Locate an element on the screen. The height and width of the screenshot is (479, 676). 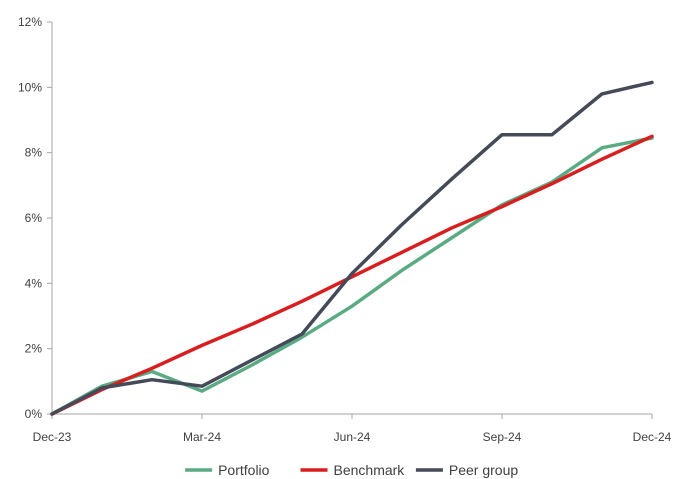
y-tick-label: 0% is located at coordinates (34, 414).